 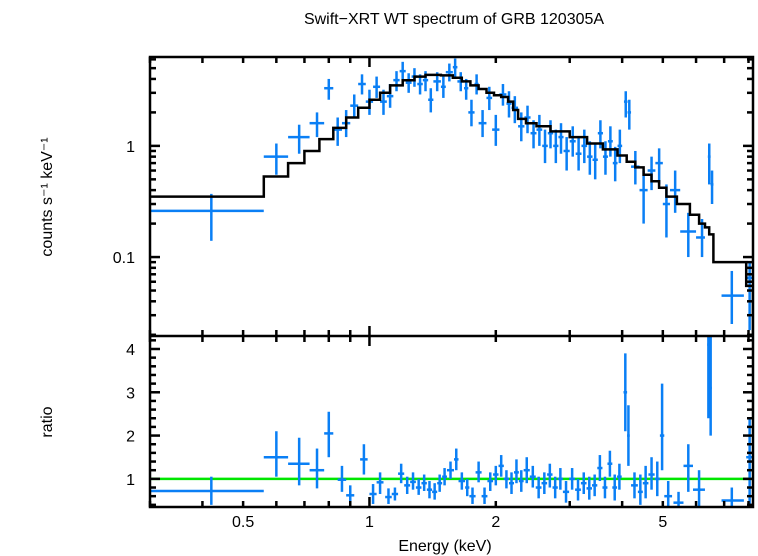 I want to click on x-tick-label: 5, so click(x=662, y=522).